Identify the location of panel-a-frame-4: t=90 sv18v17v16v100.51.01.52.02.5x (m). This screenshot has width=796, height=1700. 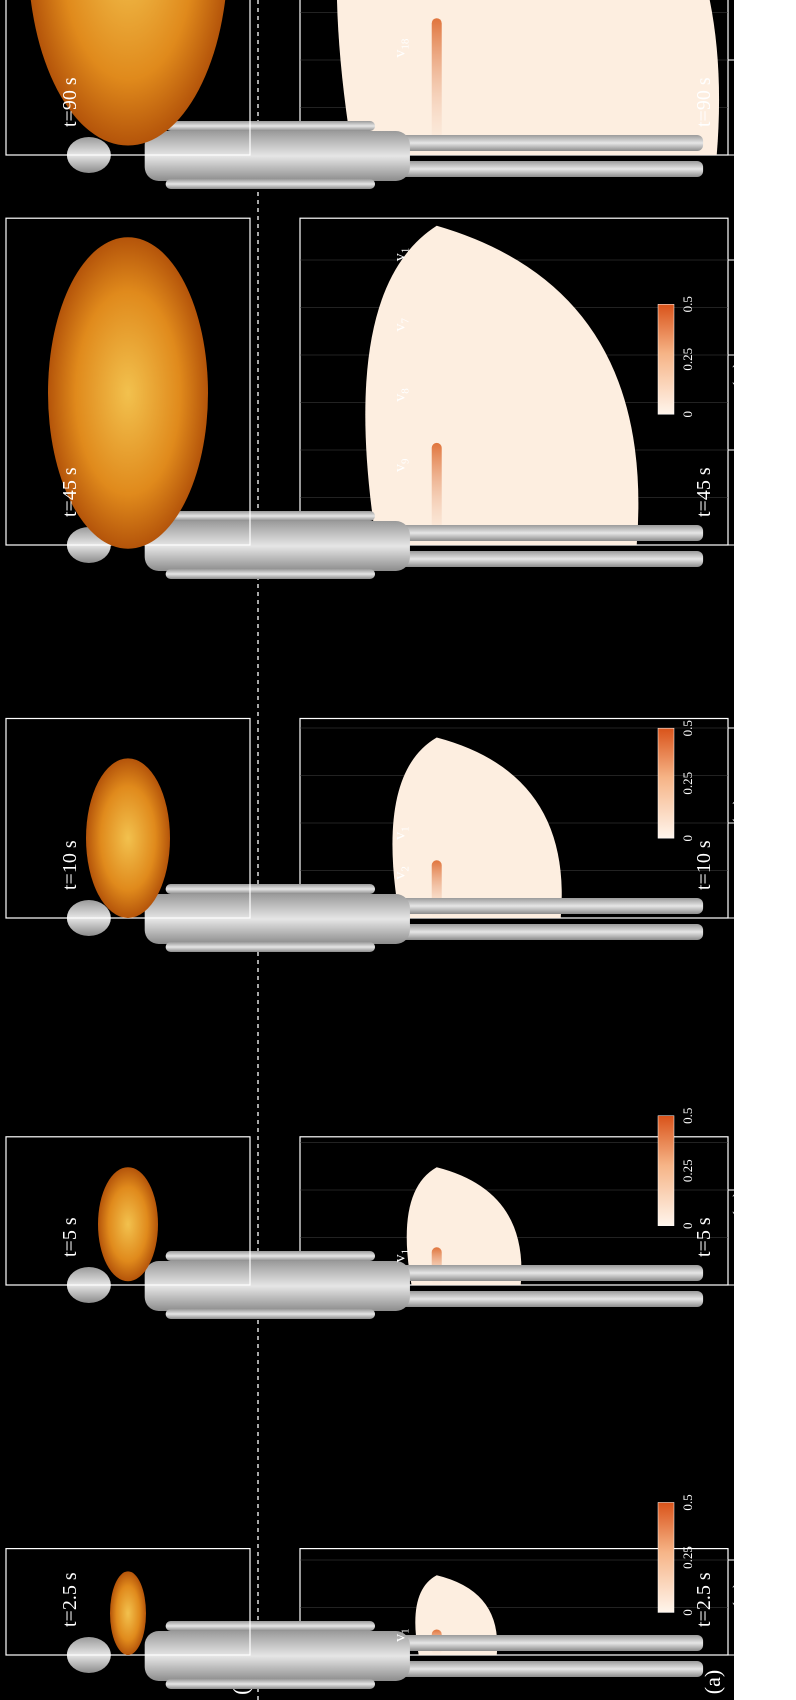
(400, 94).